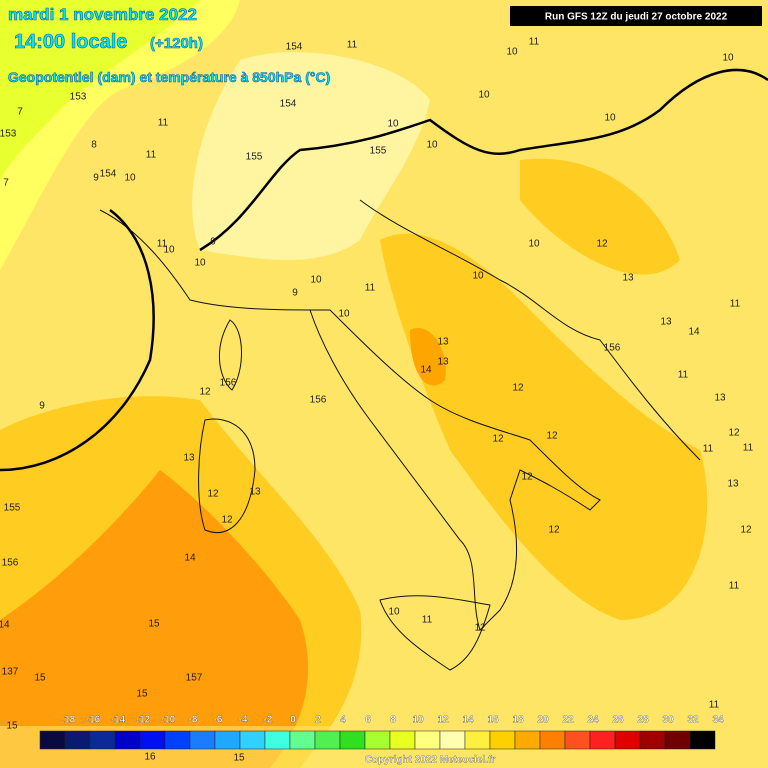 This screenshot has width=768, height=768. Describe the element at coordinates (568, 720) in the screenshot. I see `colorbar-label: 22` at that location.